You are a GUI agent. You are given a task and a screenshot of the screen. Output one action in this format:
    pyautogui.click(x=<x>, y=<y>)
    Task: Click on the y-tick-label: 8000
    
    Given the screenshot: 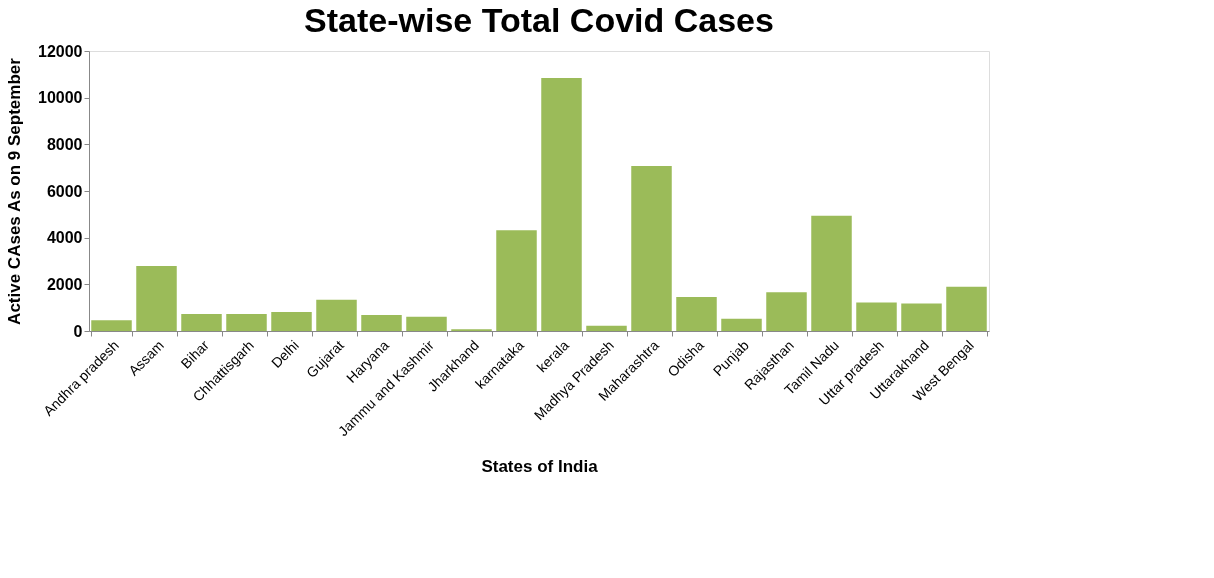 What is the action you would take?
    pyautogui.click(x=64, y=144)
    